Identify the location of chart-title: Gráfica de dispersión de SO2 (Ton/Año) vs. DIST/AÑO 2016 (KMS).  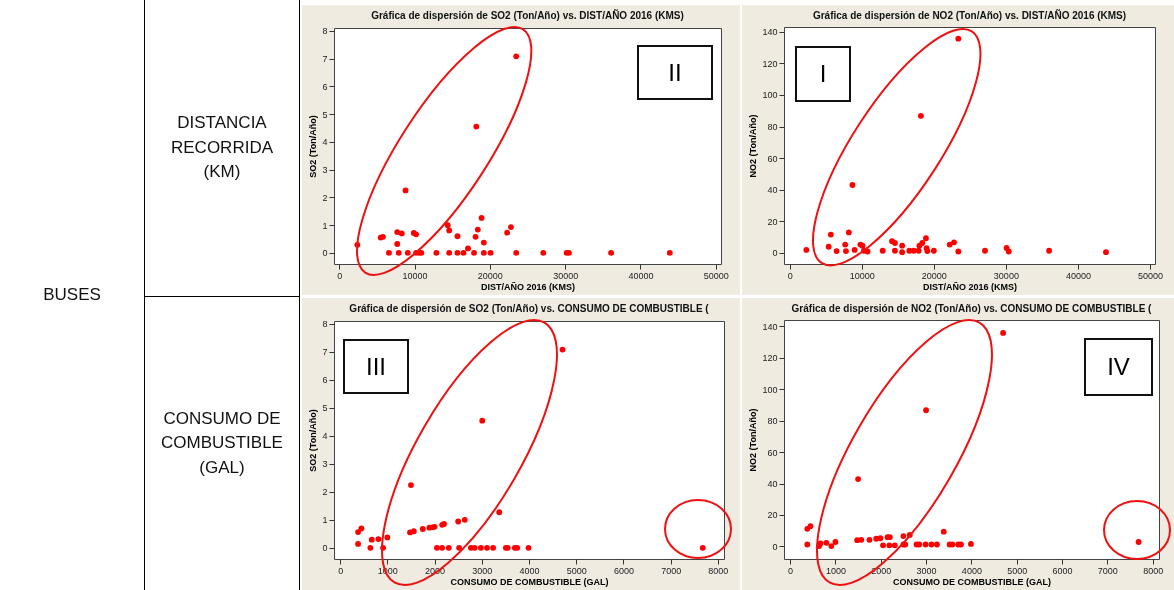
(527, 14).